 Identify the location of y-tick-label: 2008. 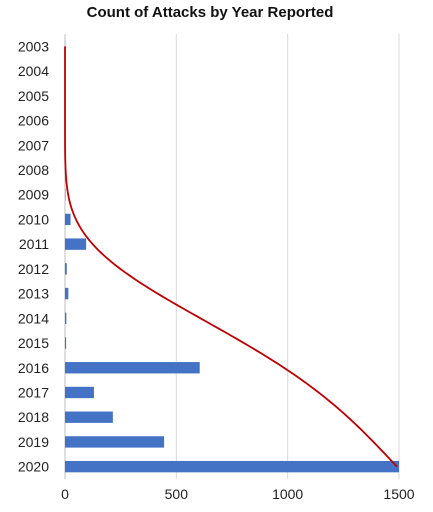
(33, 170).